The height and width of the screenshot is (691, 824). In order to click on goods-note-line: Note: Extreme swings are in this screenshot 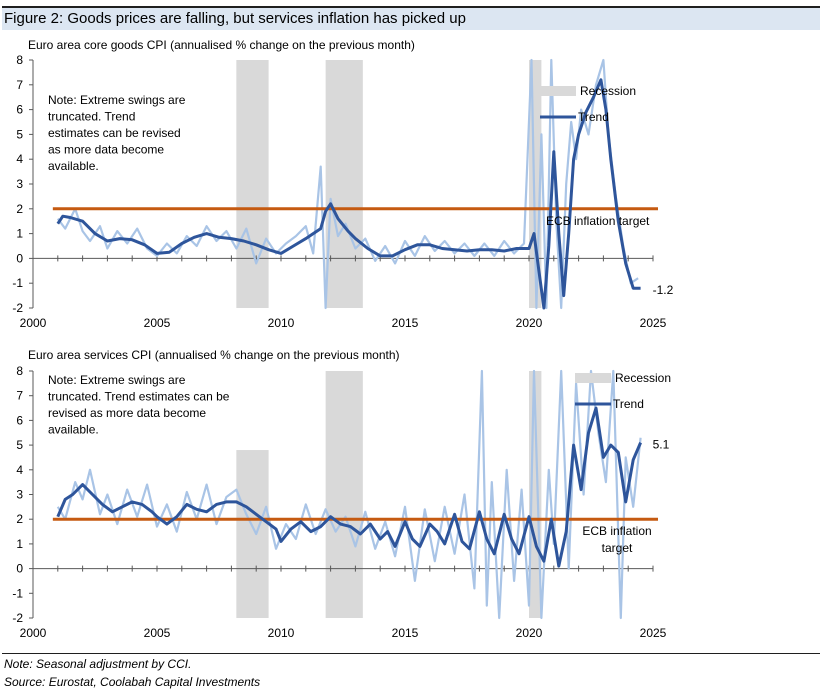, I will do `click(117, 100)`.